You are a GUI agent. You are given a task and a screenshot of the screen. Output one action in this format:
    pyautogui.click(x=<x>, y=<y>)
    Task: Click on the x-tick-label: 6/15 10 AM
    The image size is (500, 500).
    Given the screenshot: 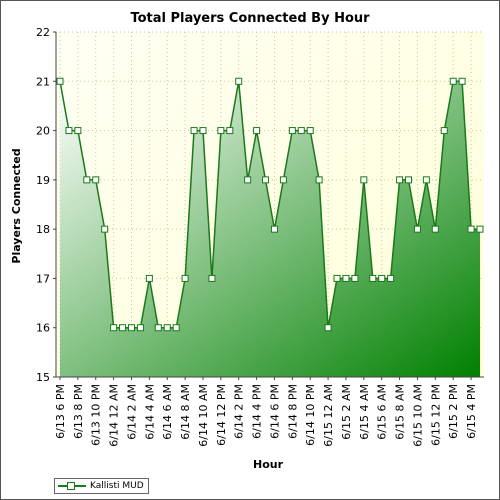 What is the action you would take?
    pyautogui.click(x=417, y=415)
    